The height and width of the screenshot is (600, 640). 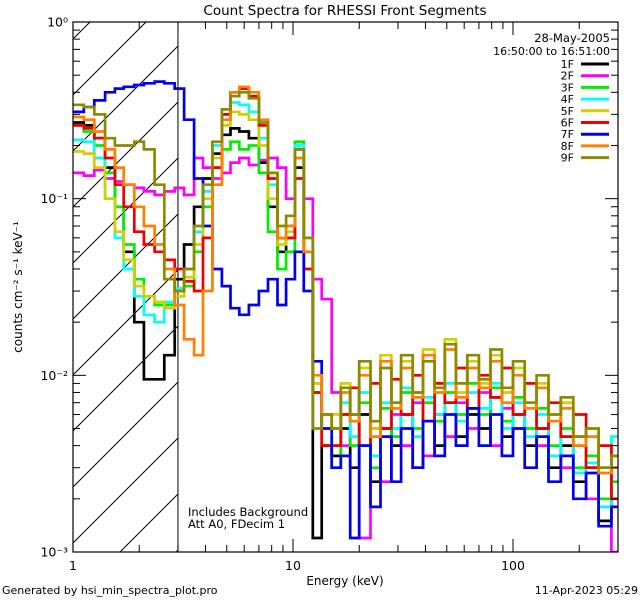 What do you see at coordinates (110, 590) in the screenshot?
I see `footer-generator: Generated by hsi_min_spectra_plot.pro` at bounding box center [110, 590].